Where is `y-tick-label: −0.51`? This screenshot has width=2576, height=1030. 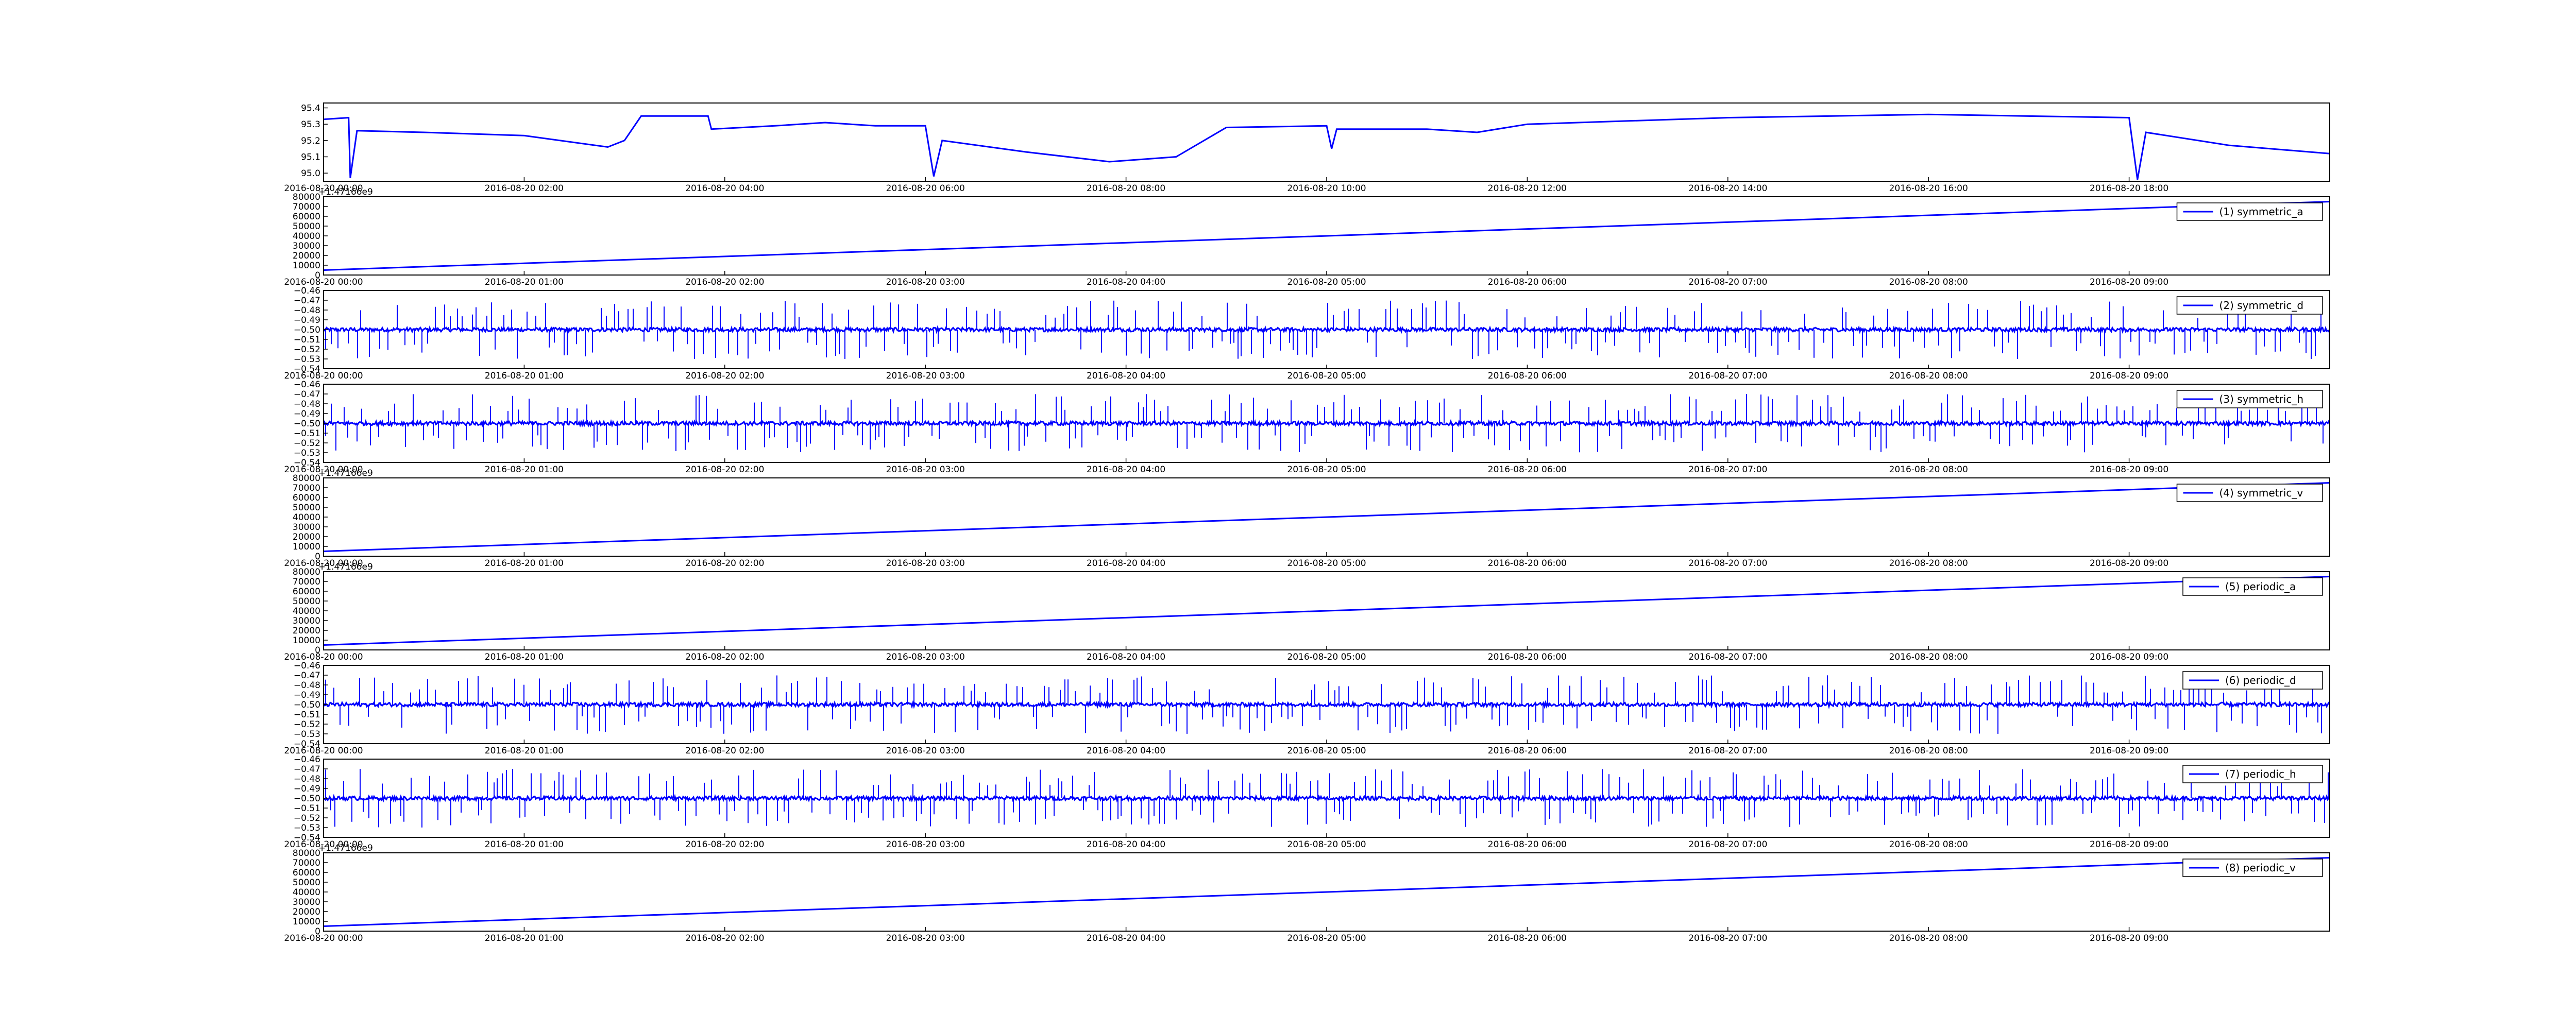 y-tick-label: −0.51 is located at coordinates (307, 433).